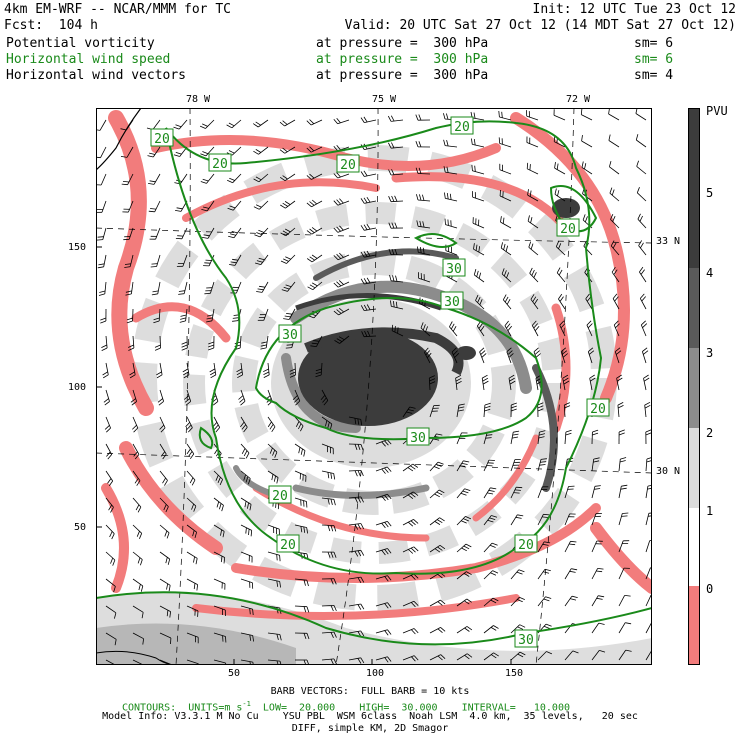 This screenshot has height=740, width=740. I want to click on contour-label: 20, so click(280, 494).